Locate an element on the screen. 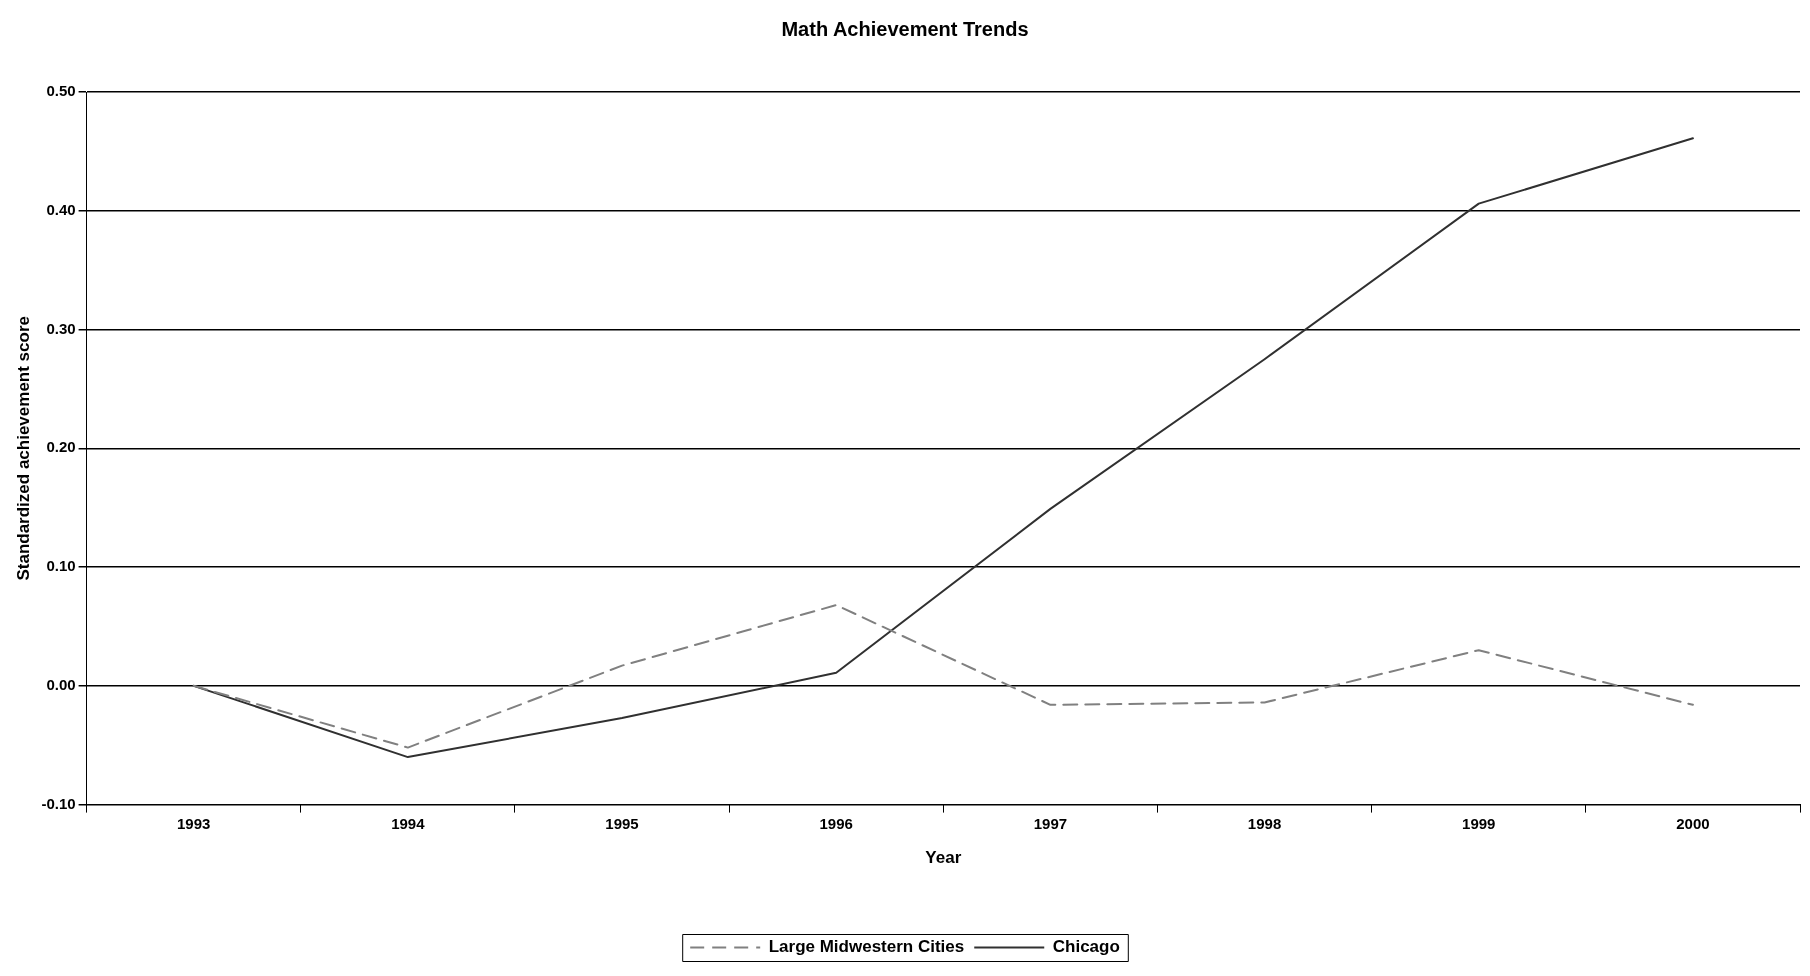  y-tick-label: 0.00 is located at coordinates (61, 684).